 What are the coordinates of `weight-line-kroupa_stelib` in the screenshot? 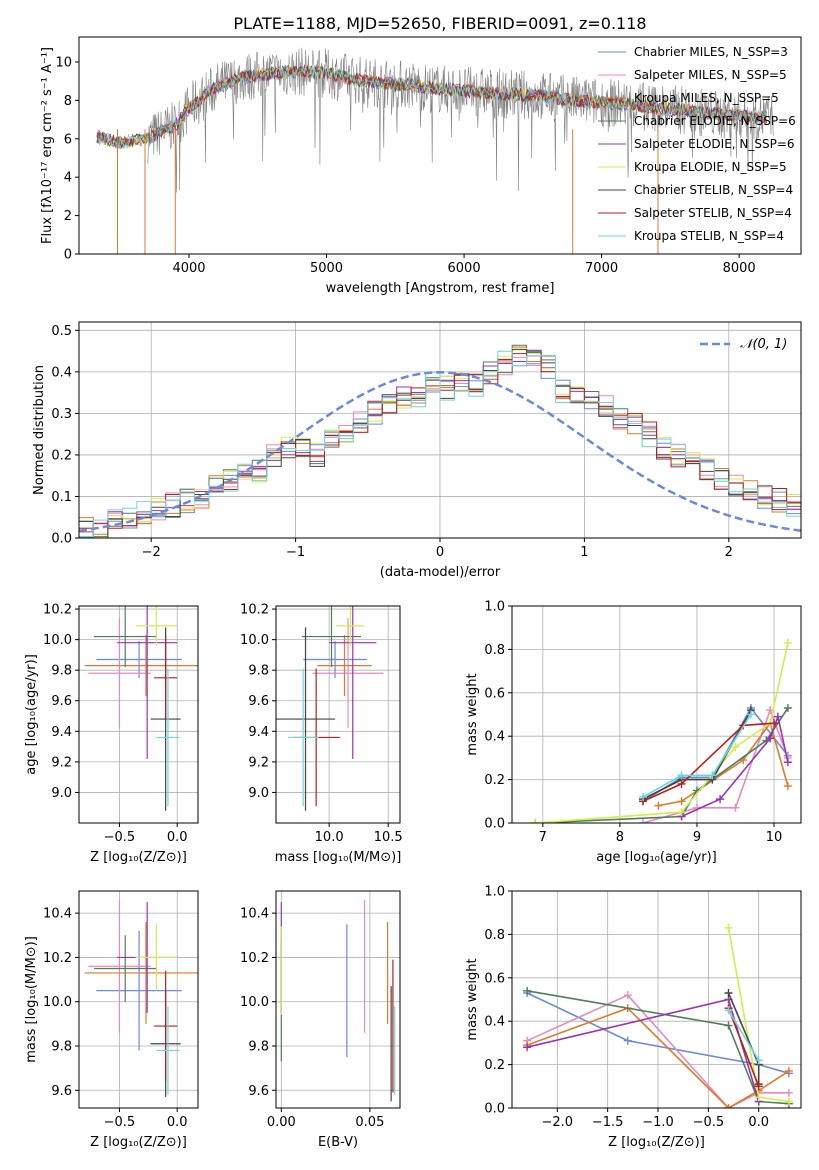 It's located at (743, 1035).